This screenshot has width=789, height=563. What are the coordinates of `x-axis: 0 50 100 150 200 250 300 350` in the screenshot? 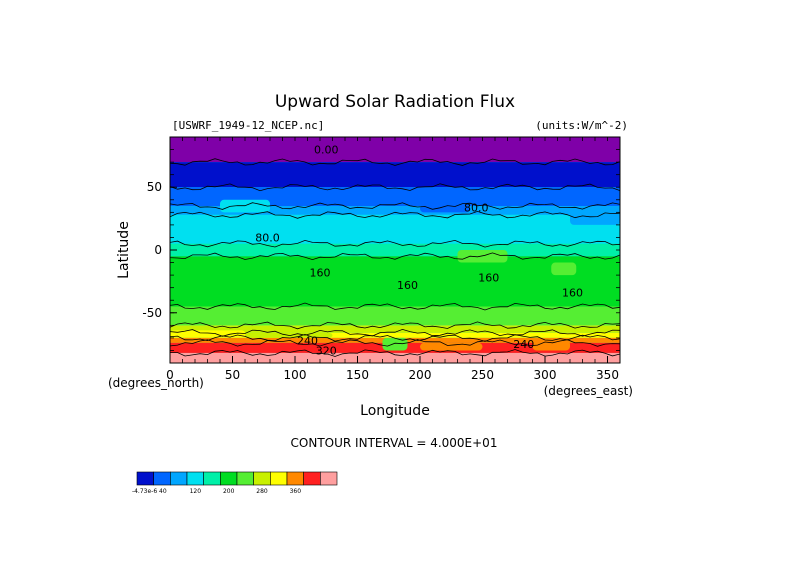 It's located at (392, 369).